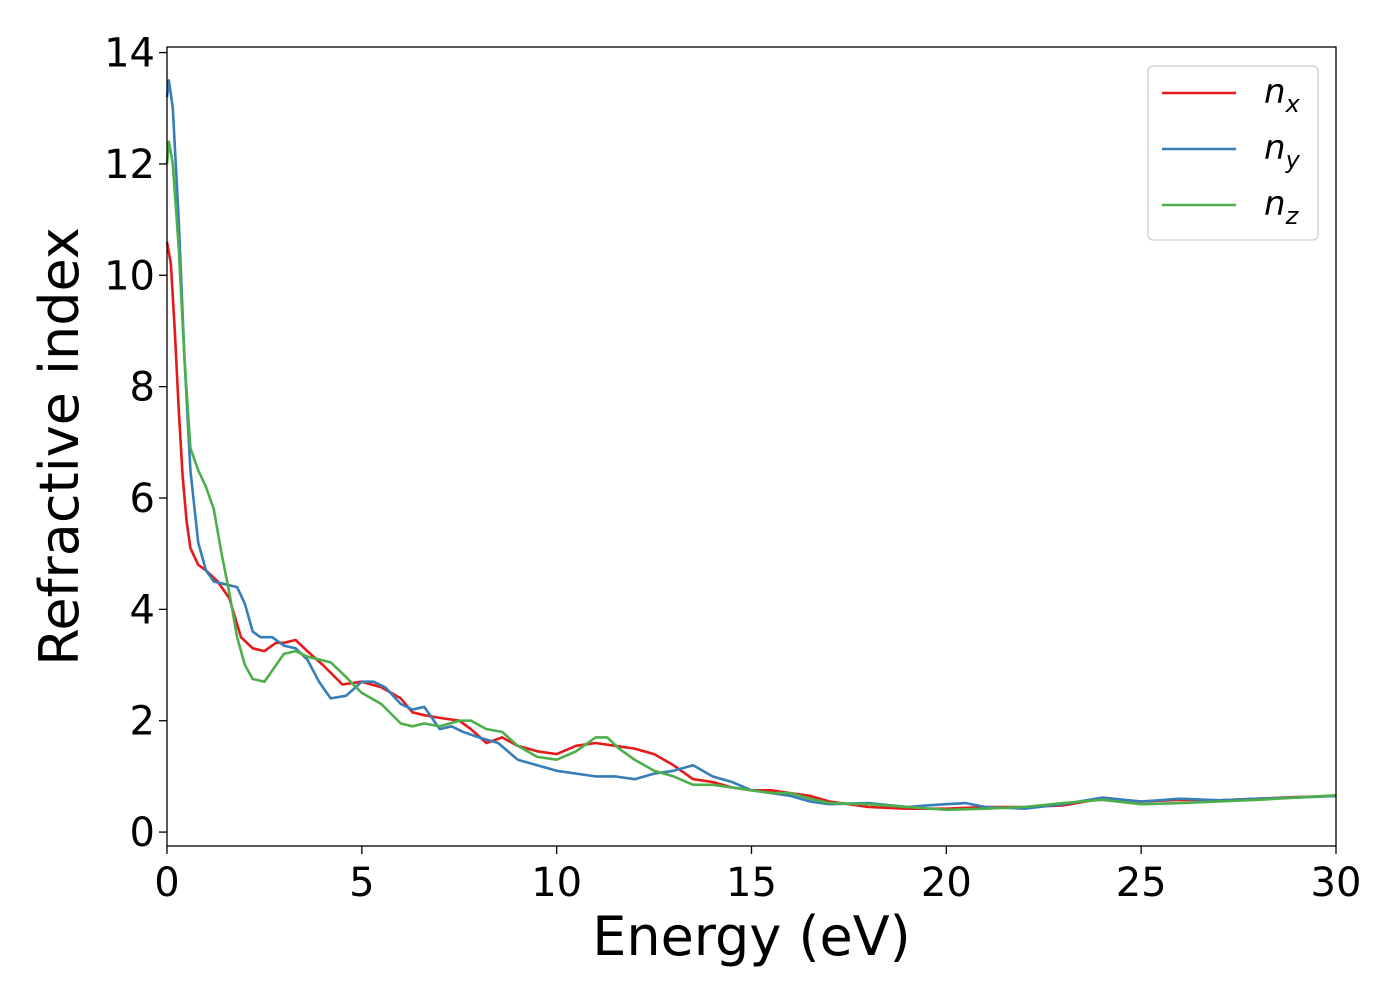 This screenshot has width=1400, height=1000. I want to click on x-tick-label: 25, so click(1141, 883).